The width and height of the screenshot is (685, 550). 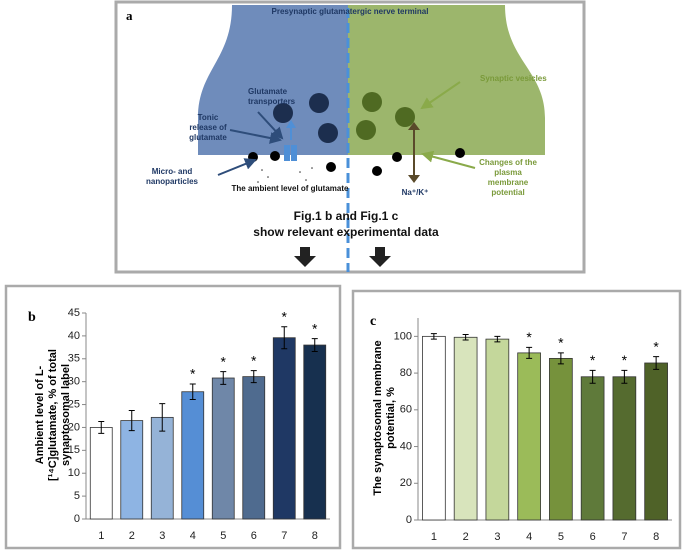 What do you see at coordinates (415, 192) in the screenshot?
I see `ions-label: Na⁺/K⁺` at bounding box center [415, 192].